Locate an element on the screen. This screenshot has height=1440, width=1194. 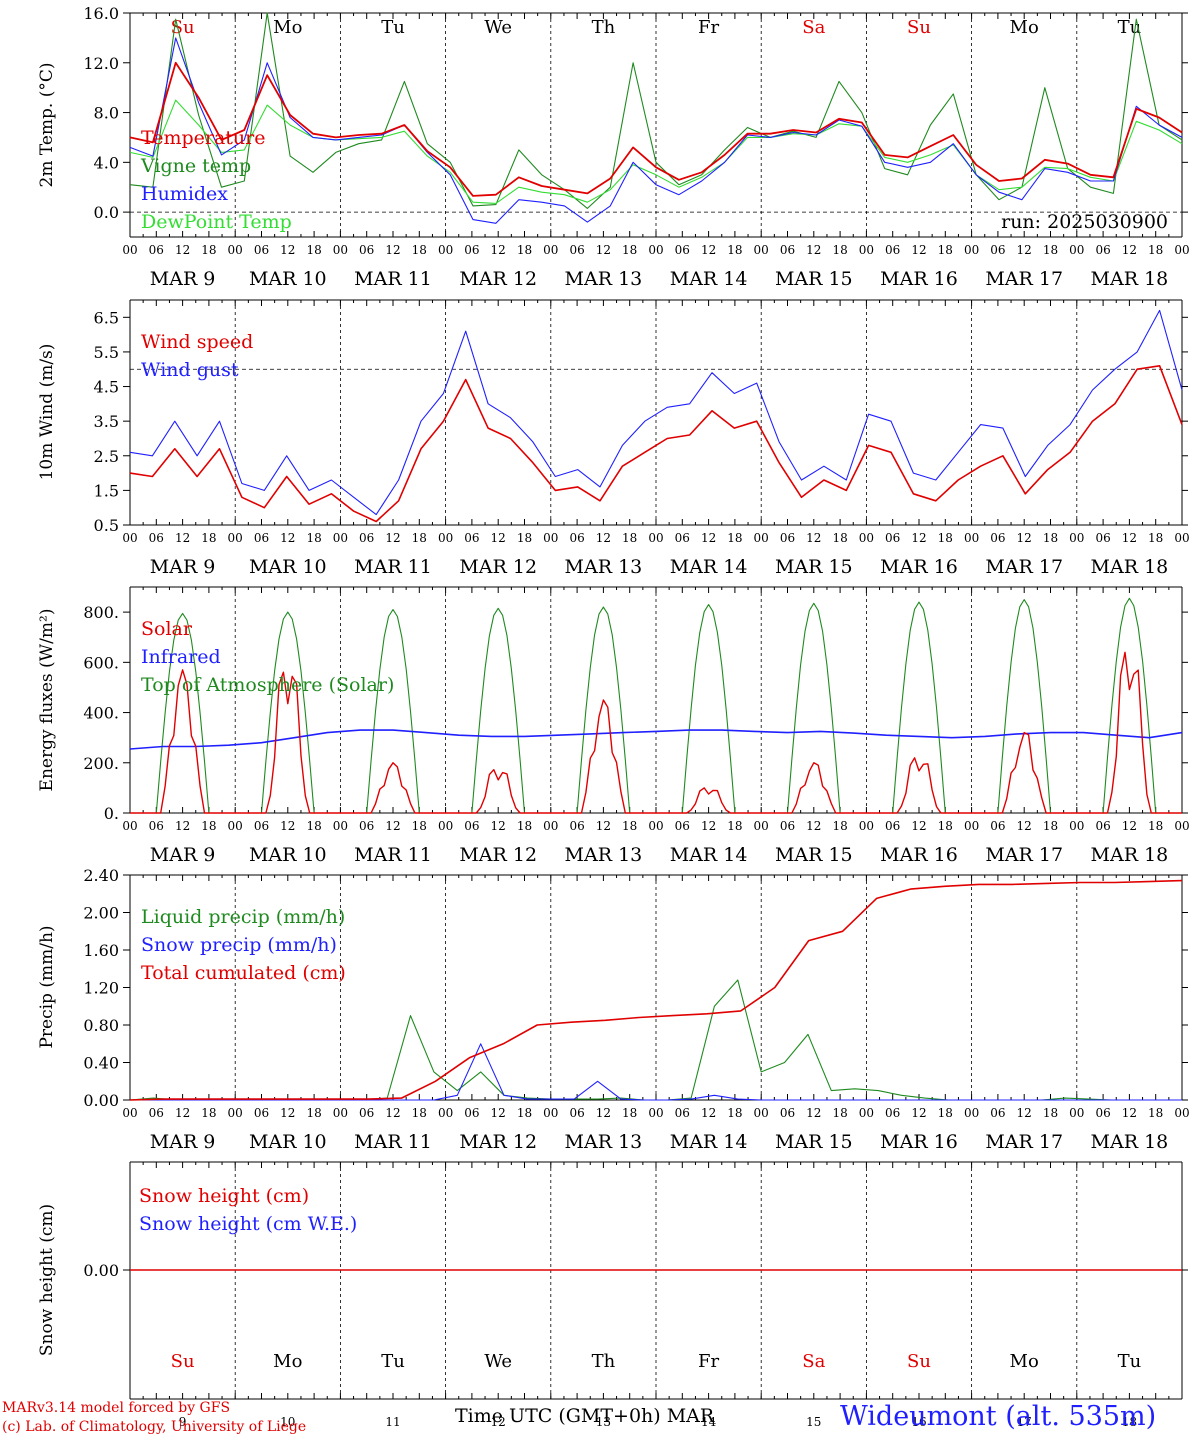
y-axis-label: Precip (mm/h) is located at coordinates (47, 986).